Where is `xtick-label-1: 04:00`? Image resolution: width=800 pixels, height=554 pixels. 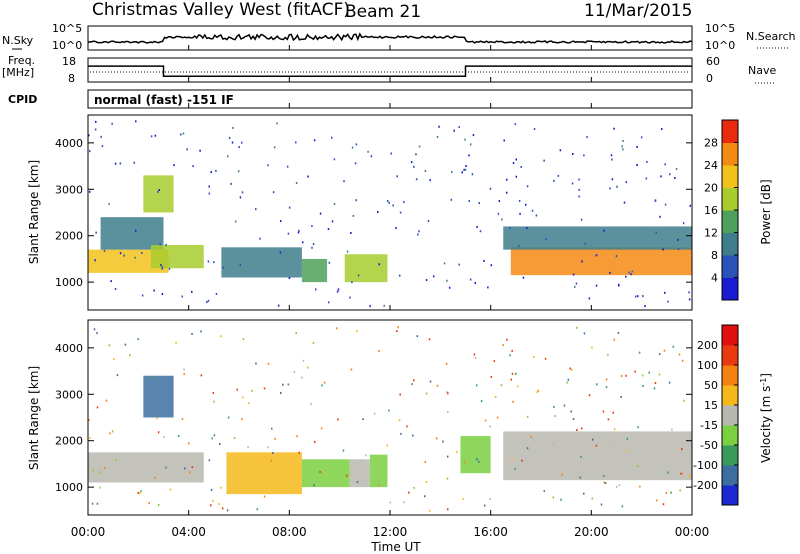 xtick-label-1: 04:00 is located at coordinates (188, 532).